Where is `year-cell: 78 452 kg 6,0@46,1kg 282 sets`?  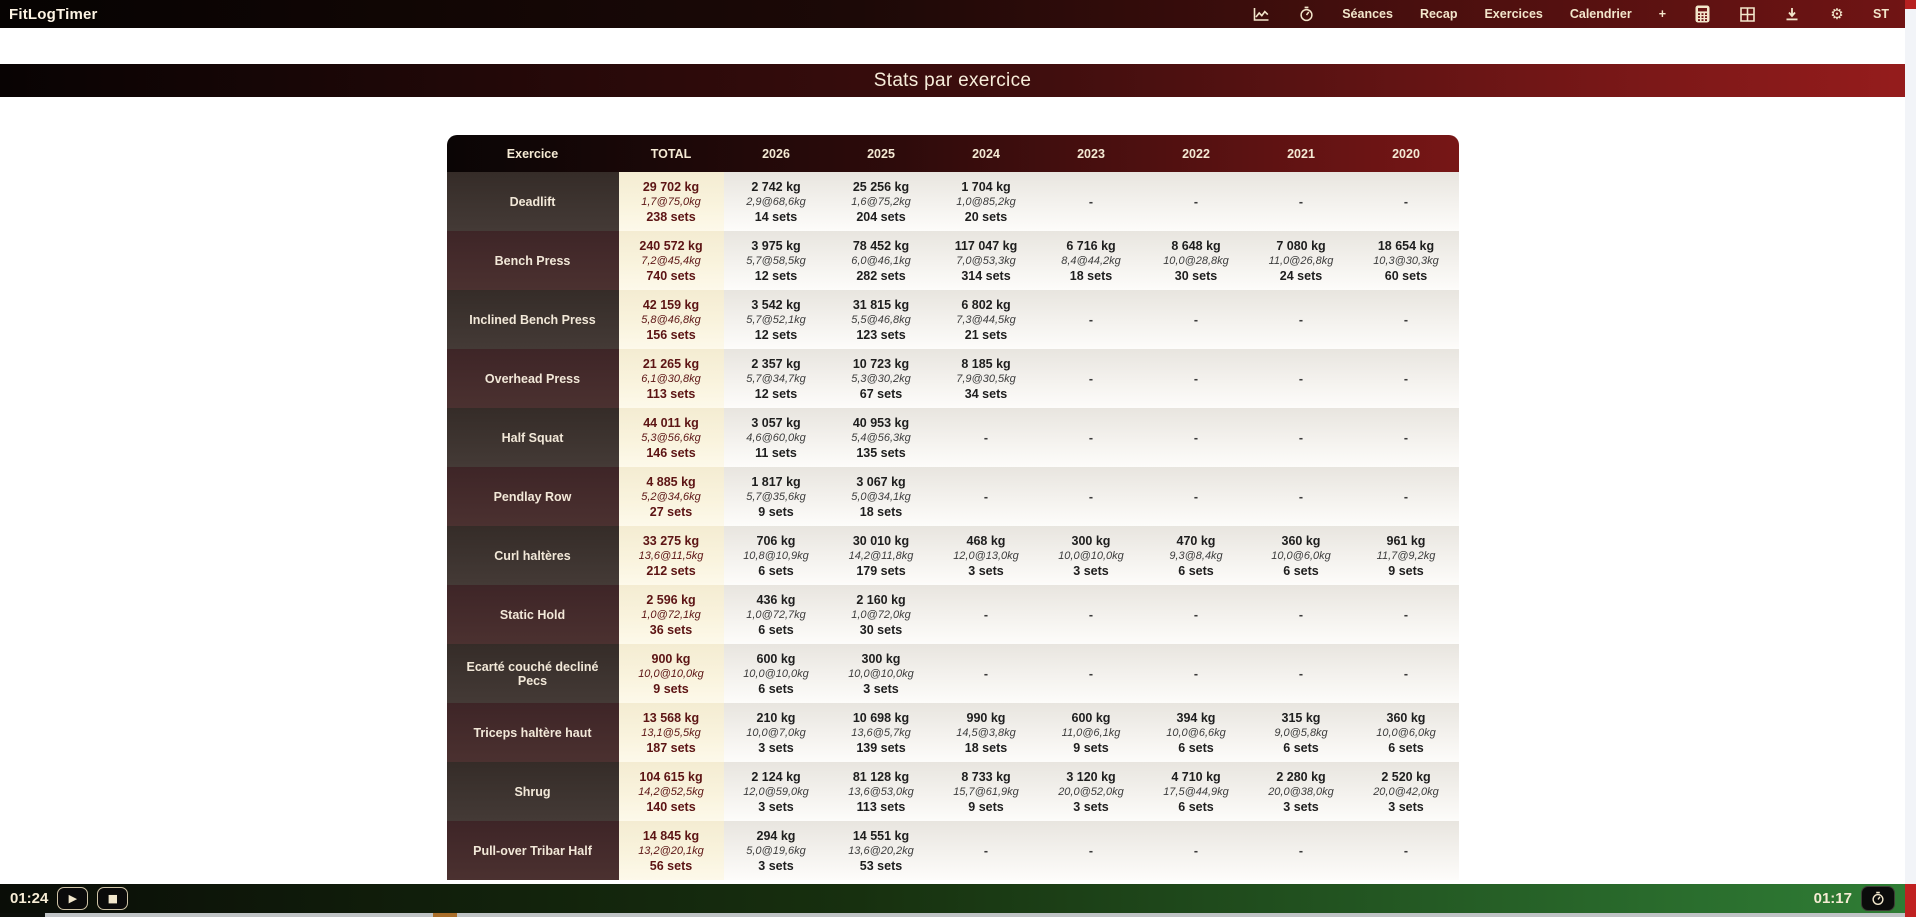 year-cell: 78 452 kg 6,0@46,1kg 282 sets is located at coordinates (881, 260).